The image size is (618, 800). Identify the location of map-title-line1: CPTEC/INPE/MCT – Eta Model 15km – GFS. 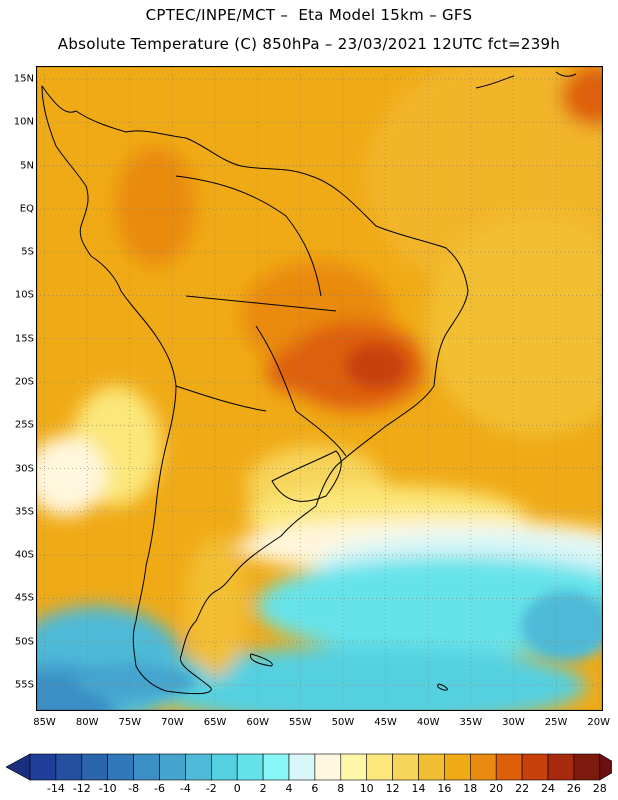
(309, 15).